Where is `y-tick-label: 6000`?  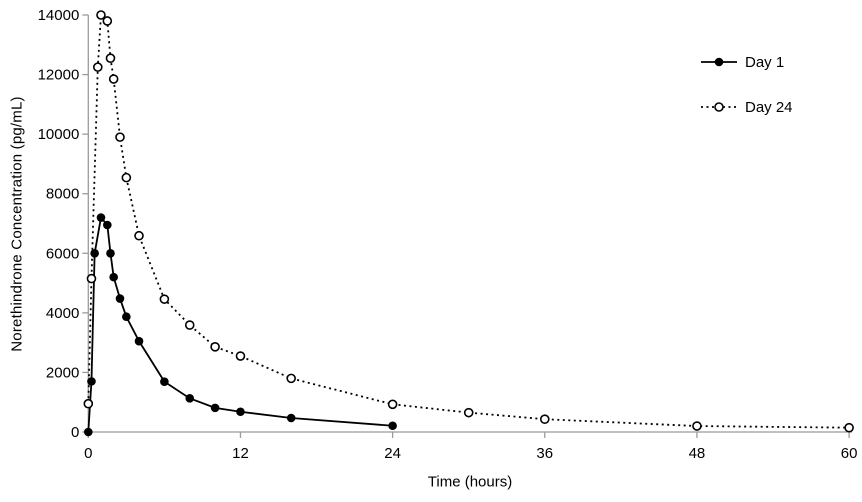 y-tick-label: 6000 is located at coordinates (62, 253).